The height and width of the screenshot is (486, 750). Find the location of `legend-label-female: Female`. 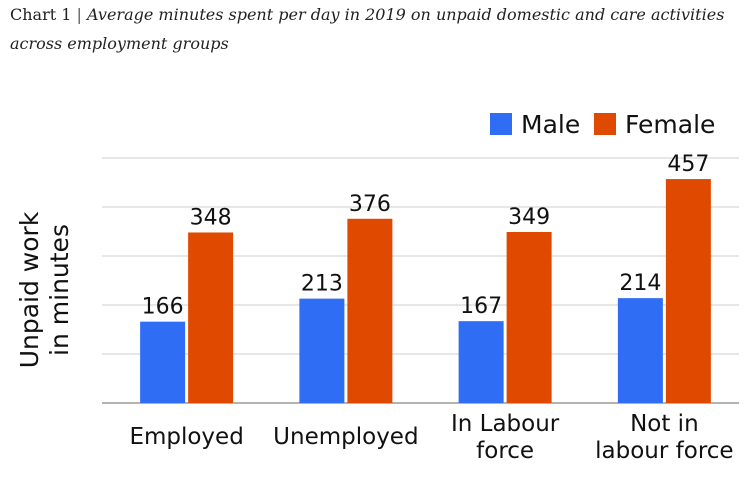

legend-label-female: Female is located at coordinates (670, 124).